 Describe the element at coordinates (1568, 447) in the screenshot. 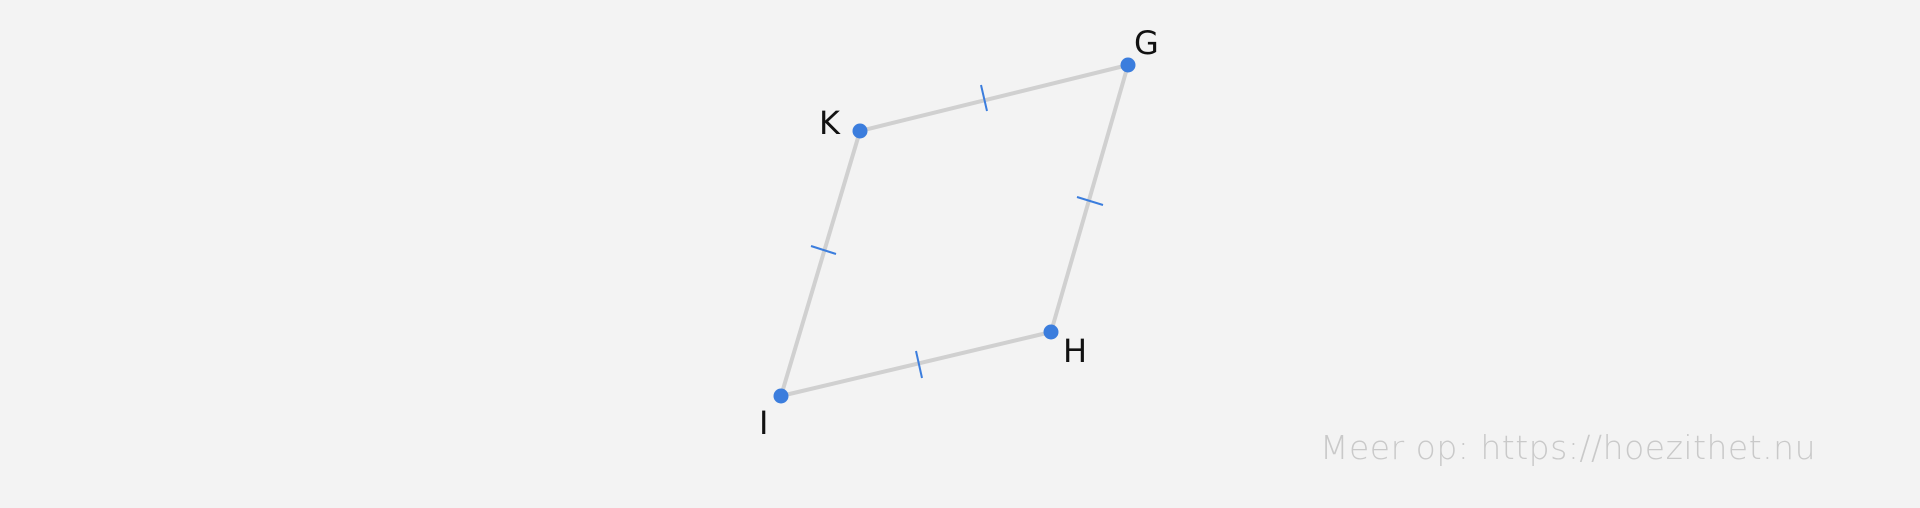

I see `watermark-text: Meer op: https://hoezithet.nu` at that location.